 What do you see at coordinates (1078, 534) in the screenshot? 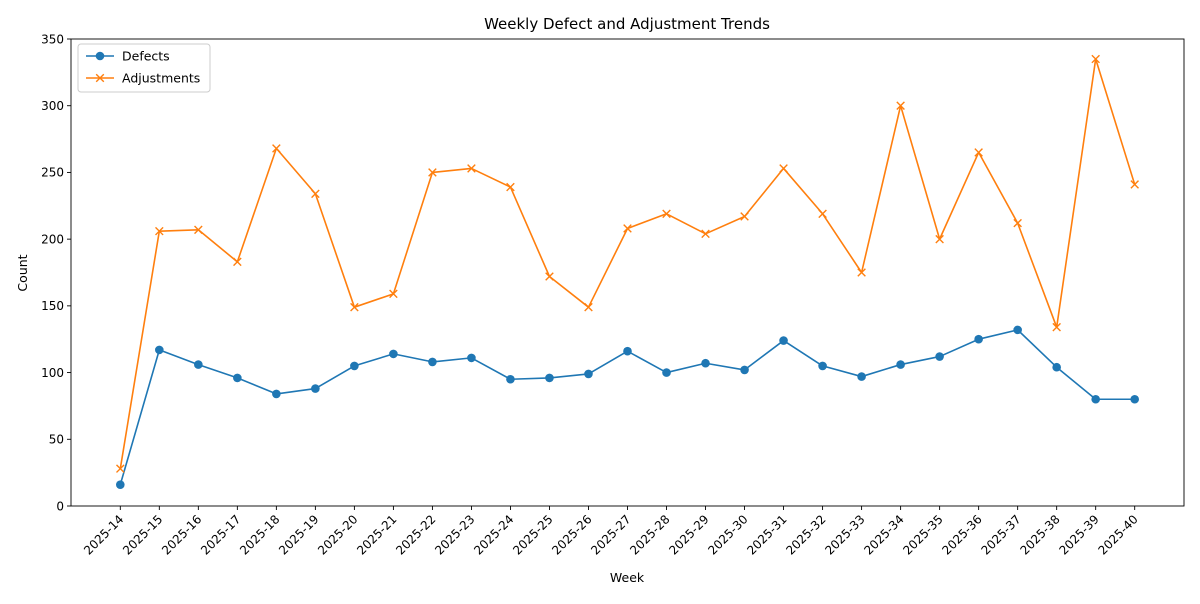
I see `x-tick-label: 2025-39` at bounding box center [1078, 534].